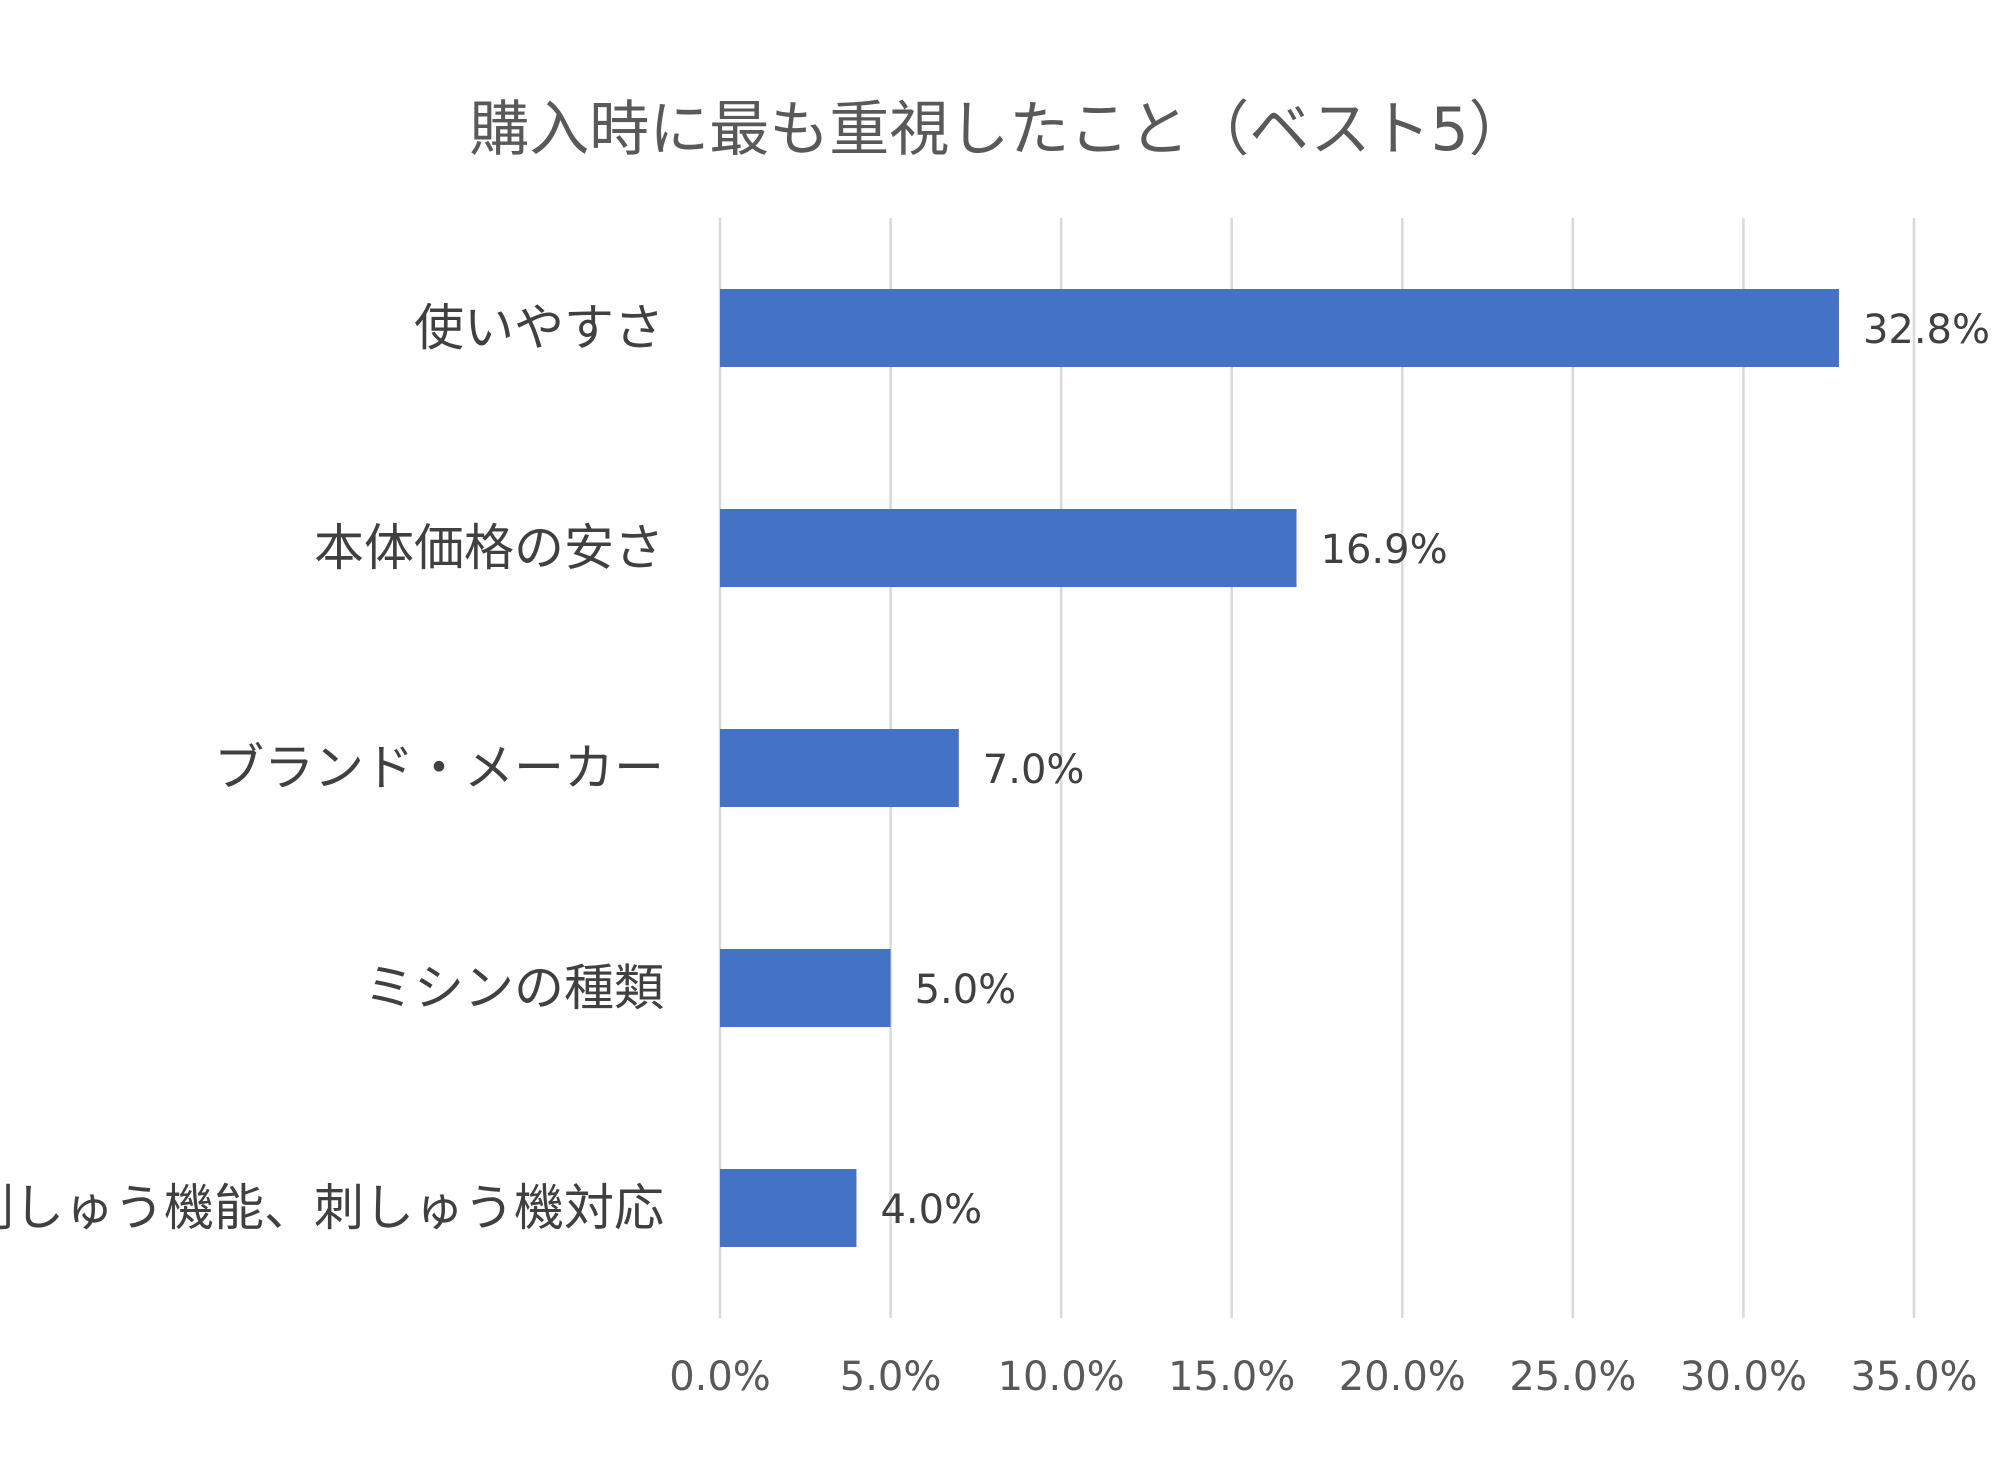  What do you see at coordinates (931, 1210) in the screenshot?
I see `data-label: 4.0%` at bounding box center [931, 1210].